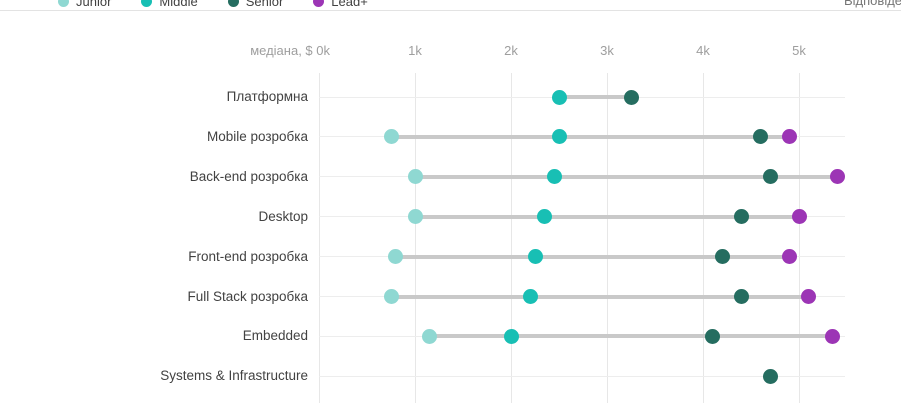 Image resolution: width=901 pixels, height=403 pixels. Describe the element at coordinates (349, 4) in the screenshot. I see `legend-label: Lead+` at that location.